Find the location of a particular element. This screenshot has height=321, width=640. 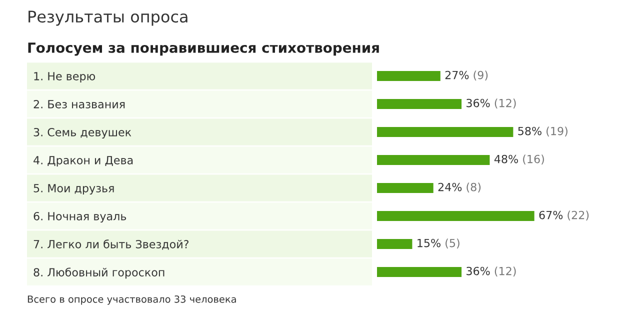

y-tick-label: 4. Дракон и Дева is located at coordinates (83, 161).